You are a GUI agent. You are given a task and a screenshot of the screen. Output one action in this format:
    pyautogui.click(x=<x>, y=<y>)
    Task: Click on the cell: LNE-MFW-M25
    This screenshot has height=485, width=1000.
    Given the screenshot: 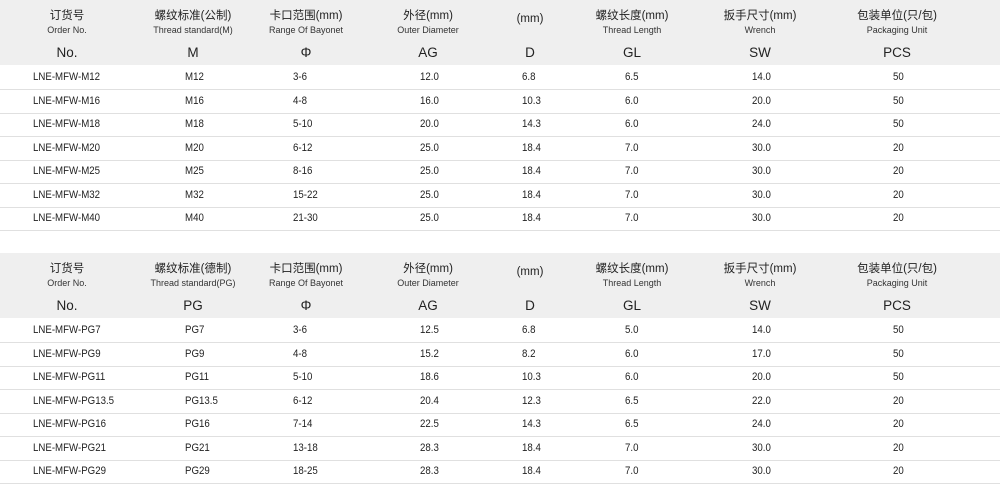 What is the action you would take?
    pyautogui.click(x=67, y=171)
    